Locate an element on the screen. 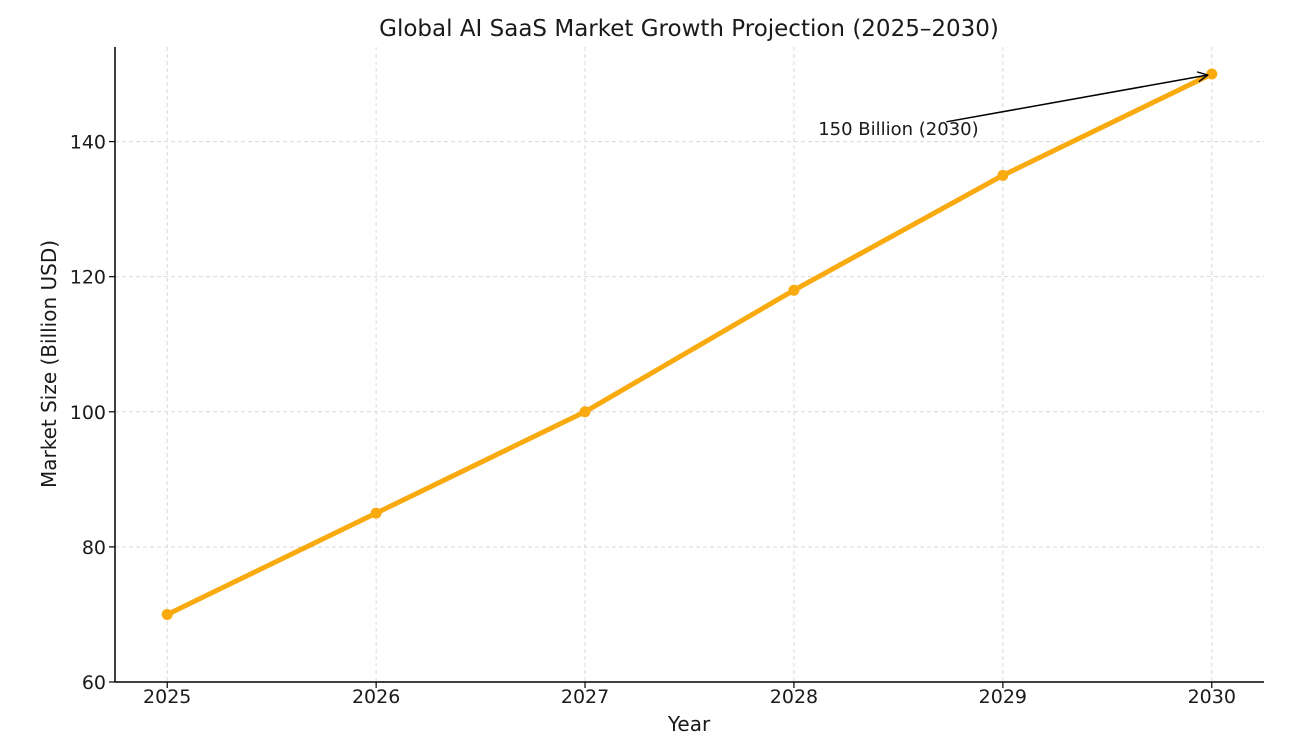  x-tick-label: 2030 is located at coordinates (1212, 697).